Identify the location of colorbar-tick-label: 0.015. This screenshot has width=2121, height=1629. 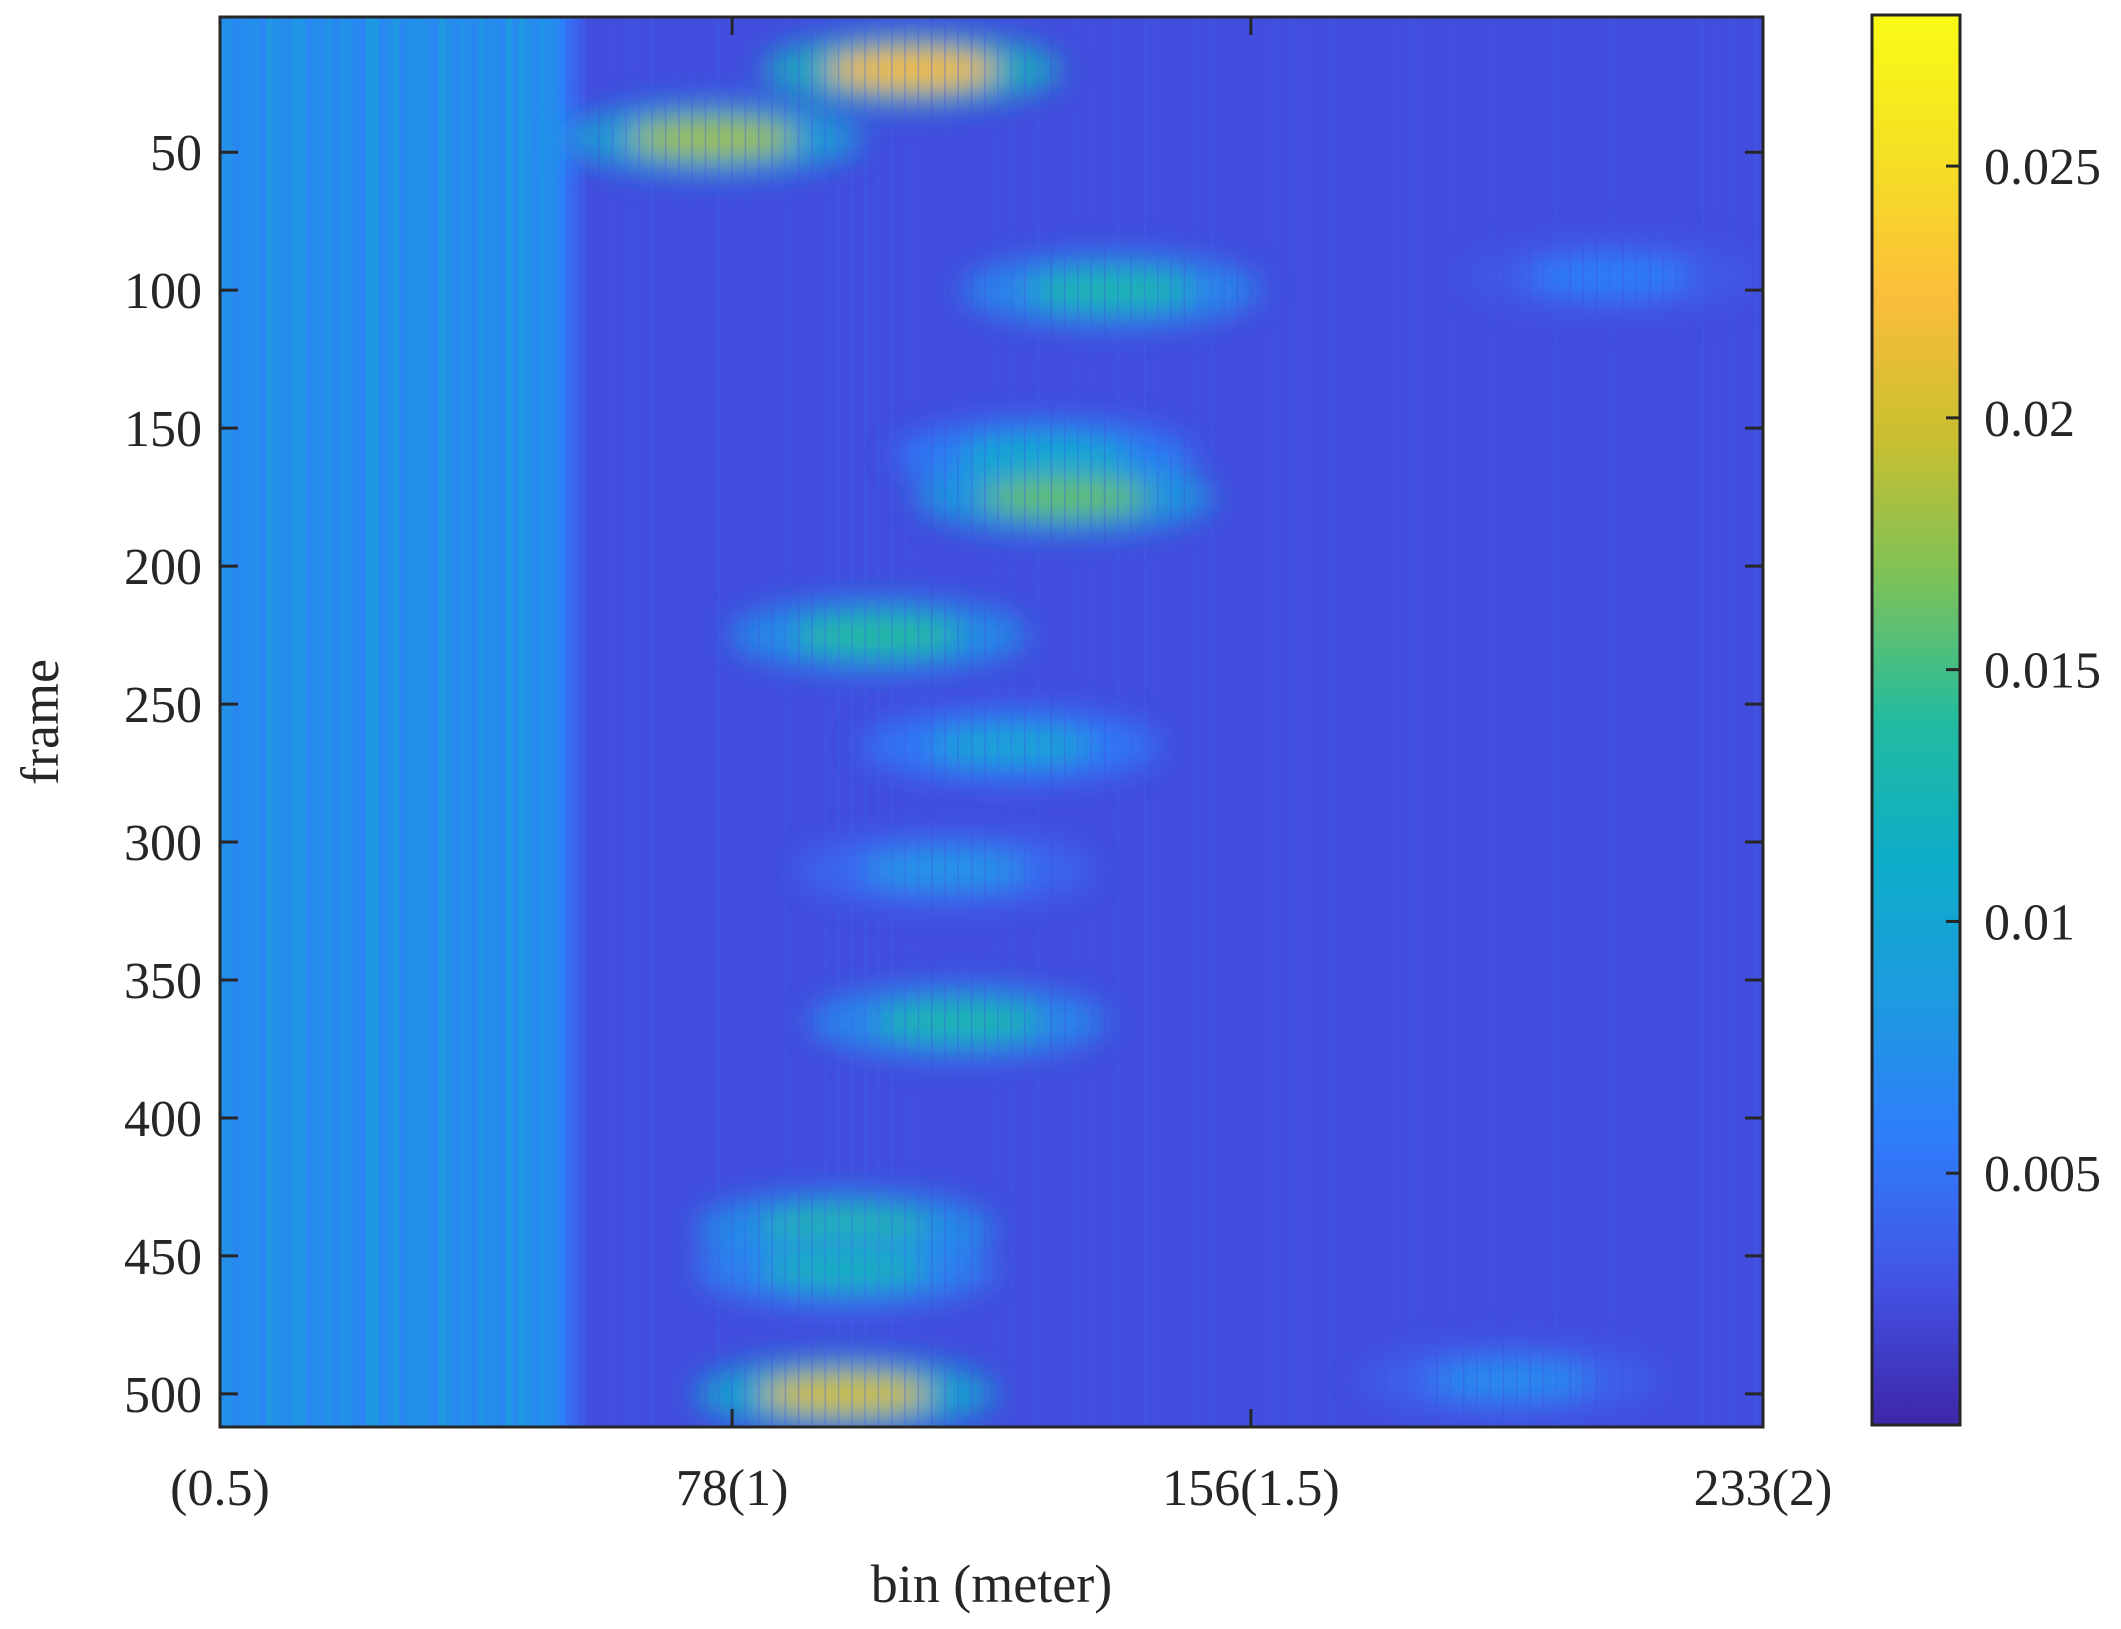
(2042, 671).